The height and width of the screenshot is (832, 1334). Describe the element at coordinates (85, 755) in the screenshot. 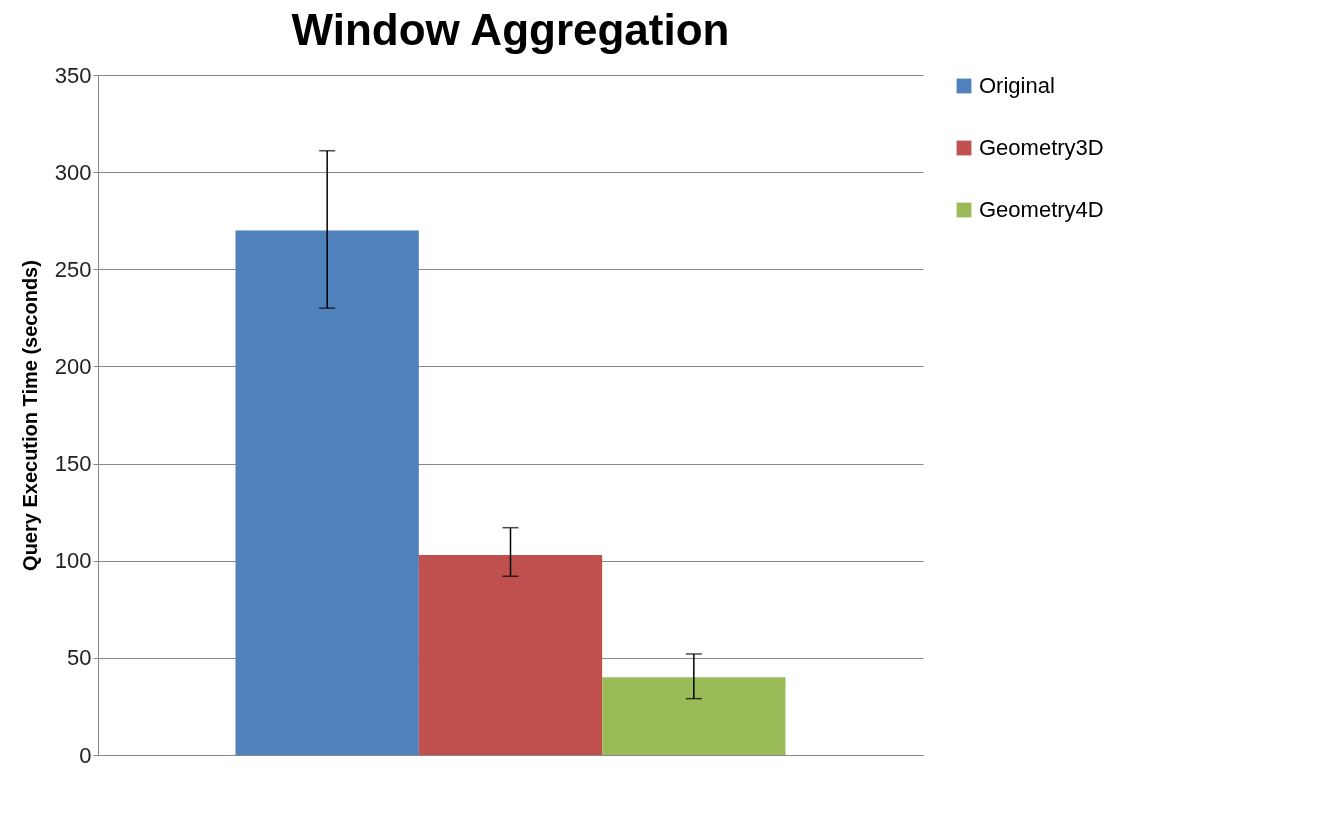

I see `y-tick-label: 0` at that location.